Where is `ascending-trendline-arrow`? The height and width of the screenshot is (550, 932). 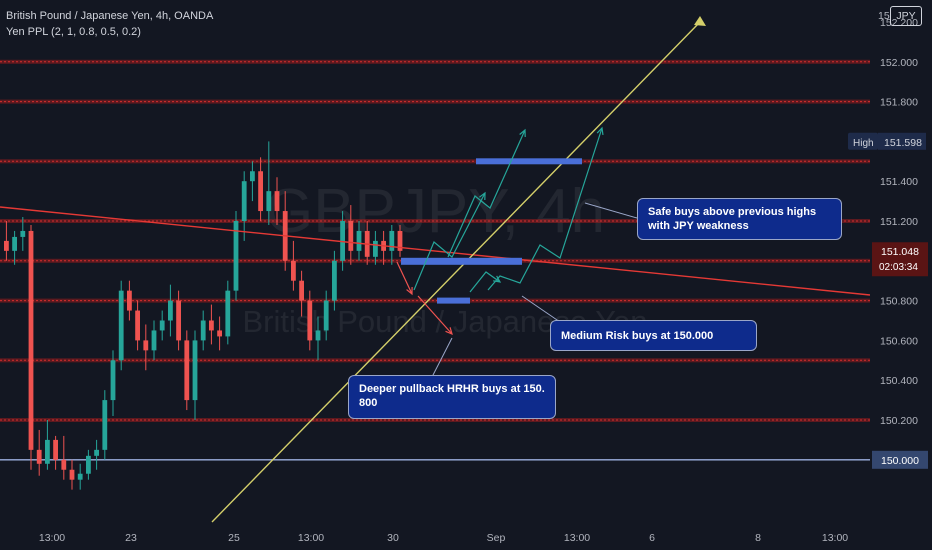 ascending-trendline-arrow is located at coordinates (700, 21).